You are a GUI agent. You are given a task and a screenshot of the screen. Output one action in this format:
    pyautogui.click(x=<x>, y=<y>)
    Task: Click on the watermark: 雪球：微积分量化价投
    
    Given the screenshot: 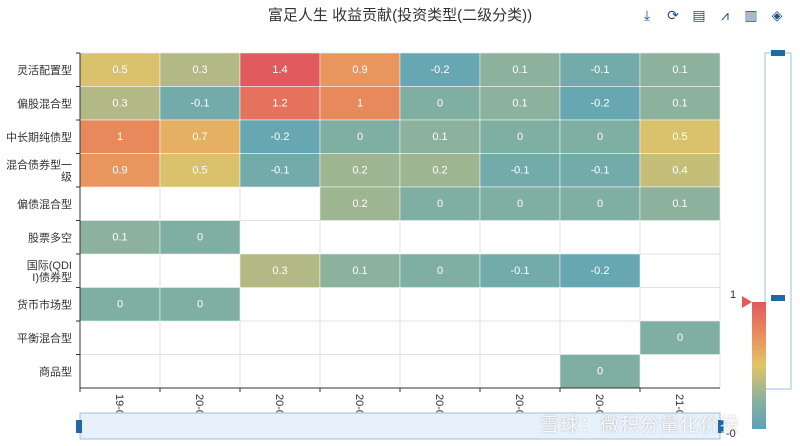 What is the action you would take?
    pyautogui.click(x=640, y=425)
    